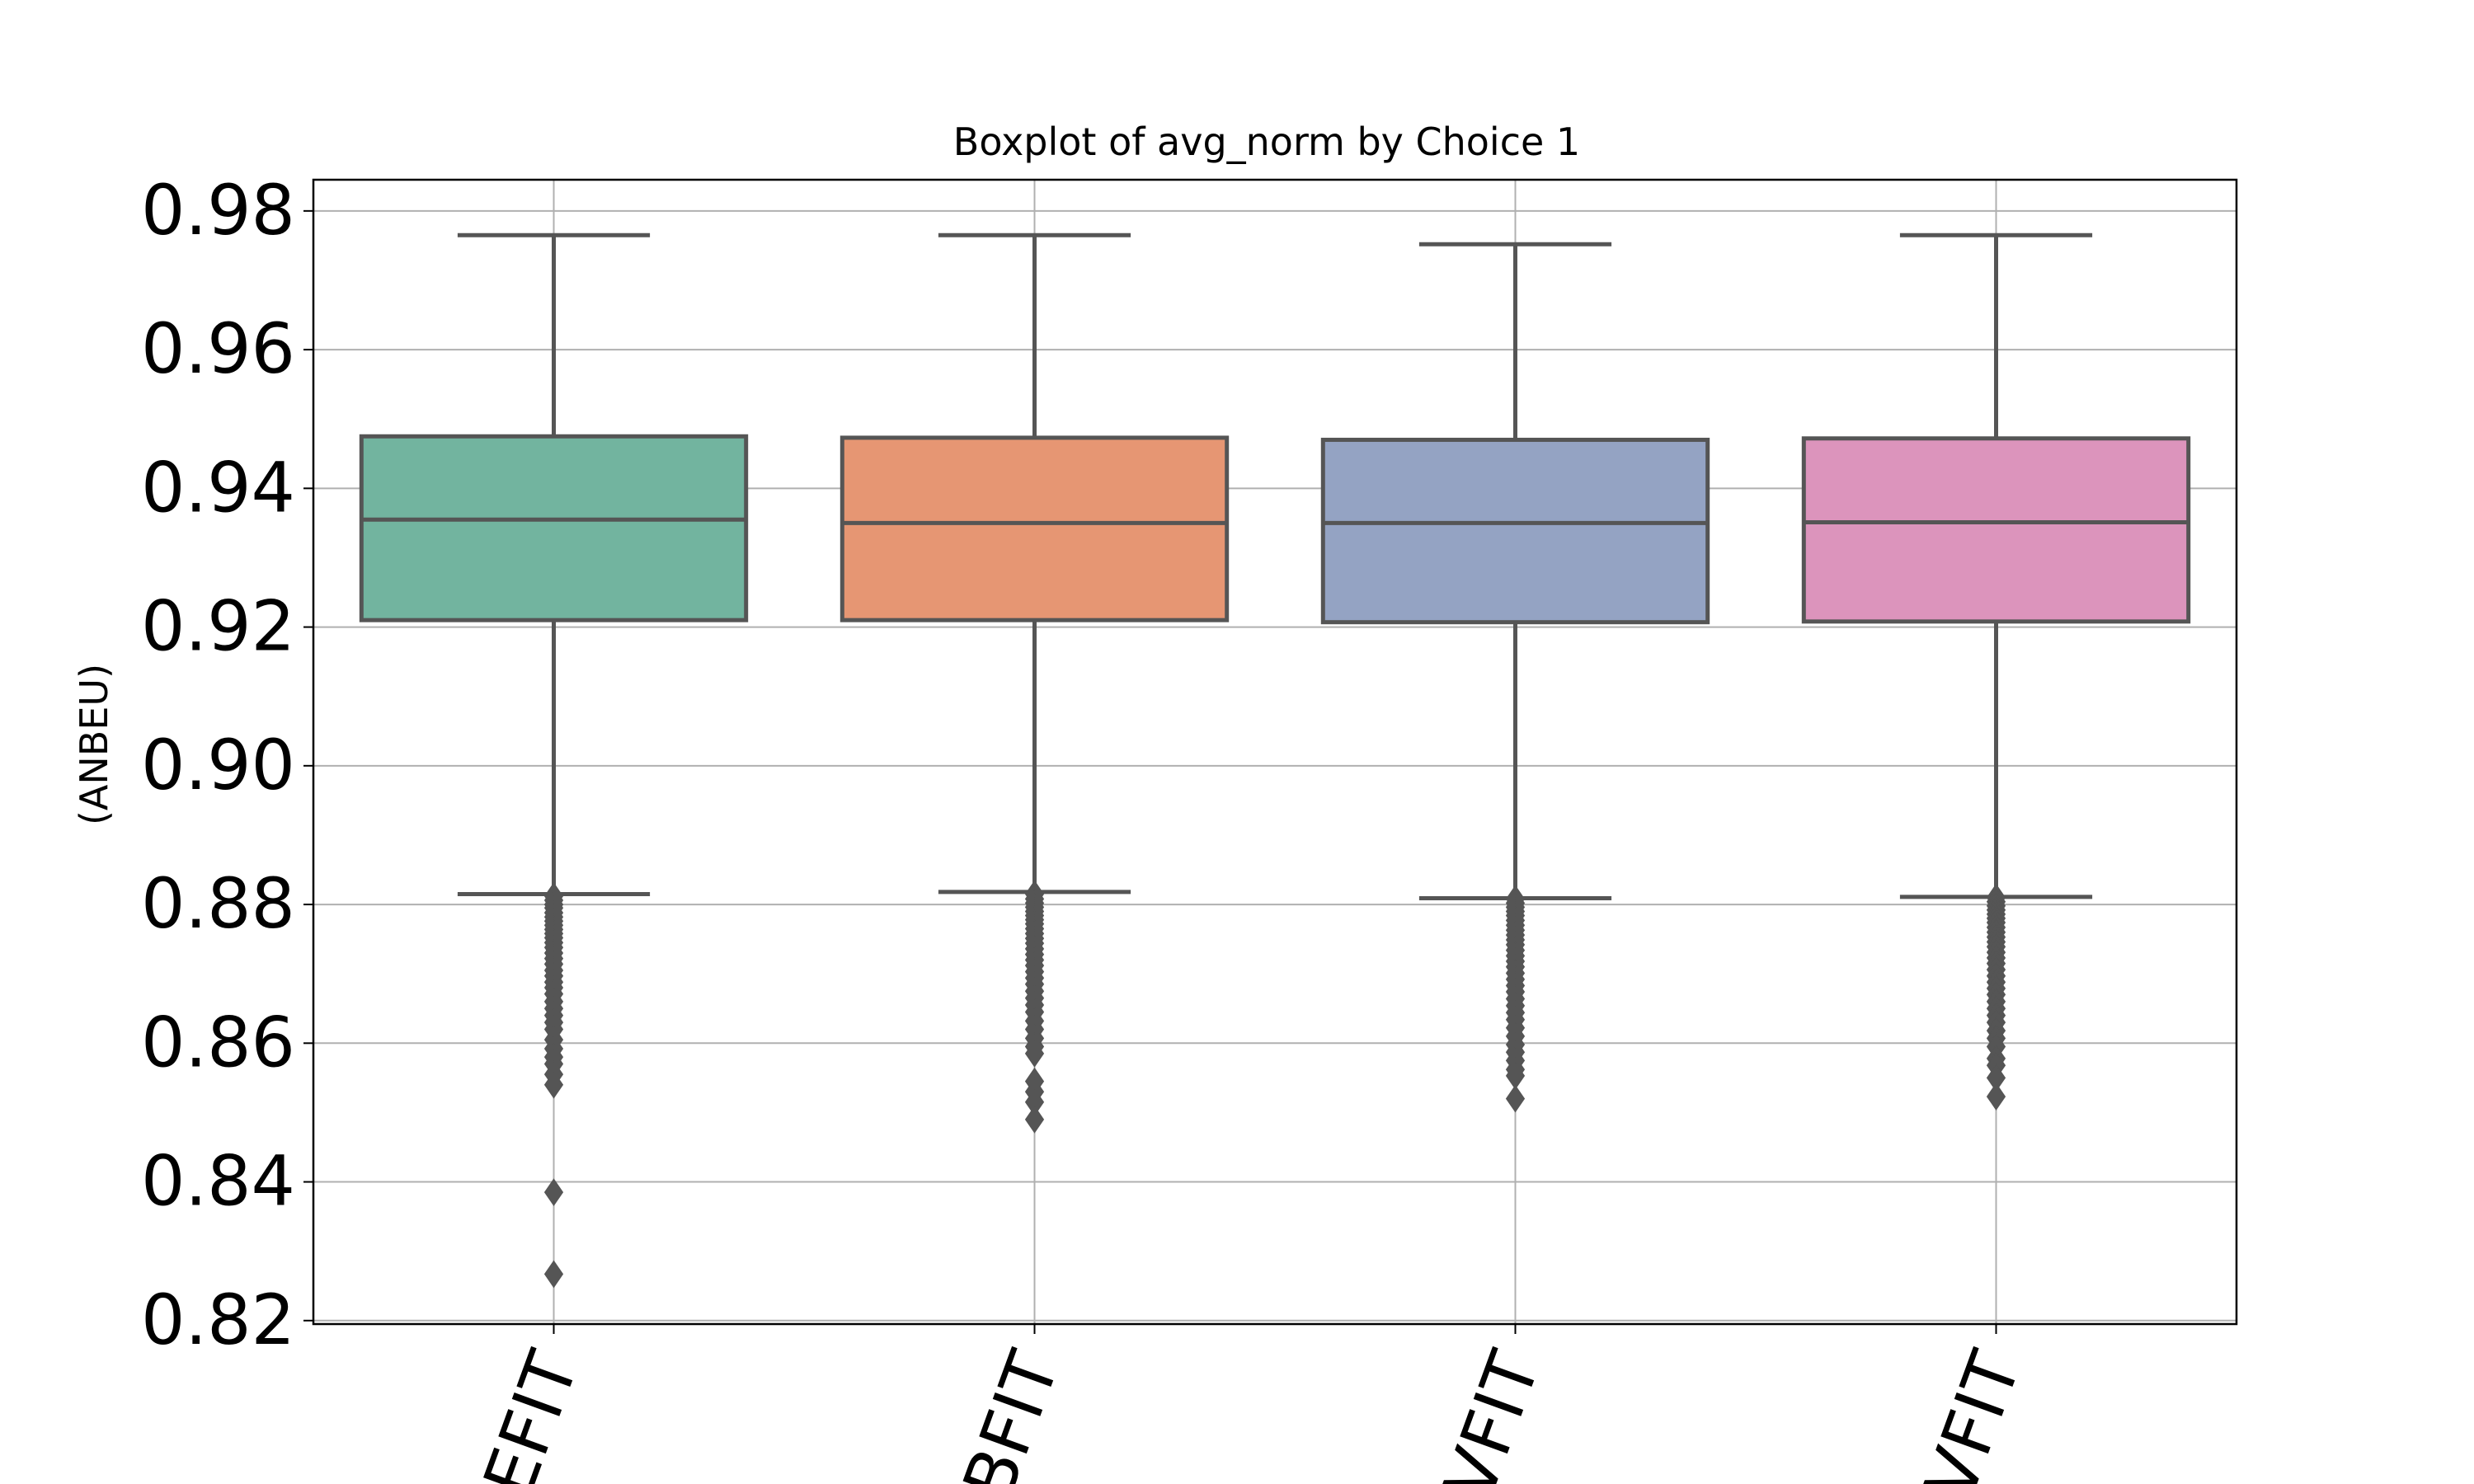  I want to click on x-tick-labels: EFIT BFIT VFIT VFIT, so click(1252, 1404).